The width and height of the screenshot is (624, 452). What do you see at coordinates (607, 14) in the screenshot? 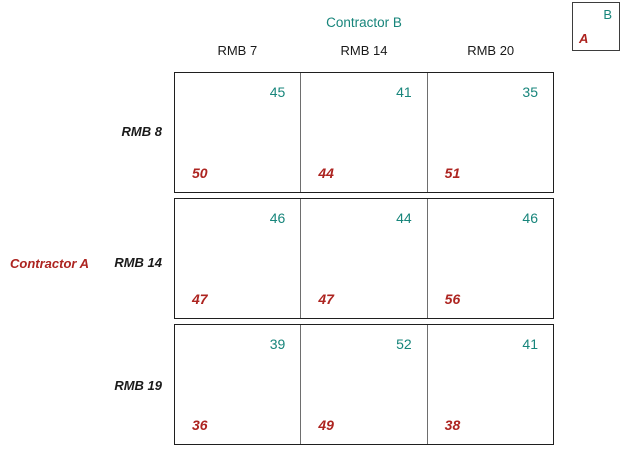
I see `legend-player-b-label: B` at bounding box center [607, 14].